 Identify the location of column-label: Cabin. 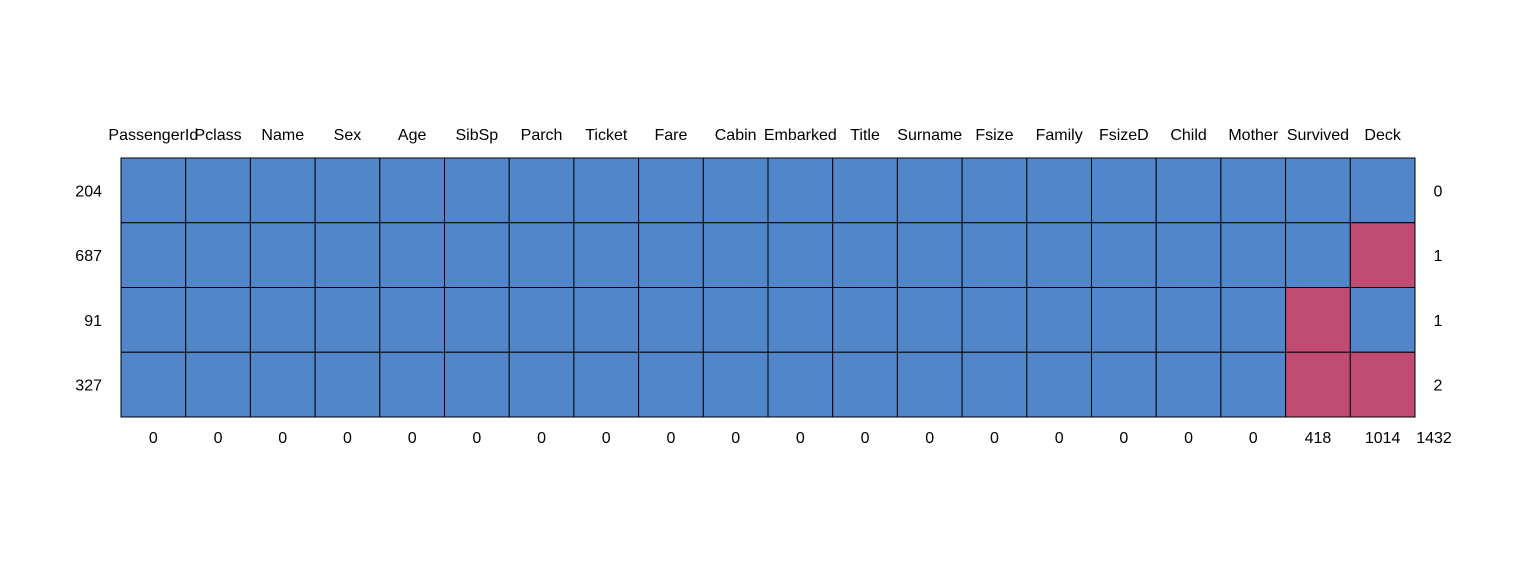
(736, 135).